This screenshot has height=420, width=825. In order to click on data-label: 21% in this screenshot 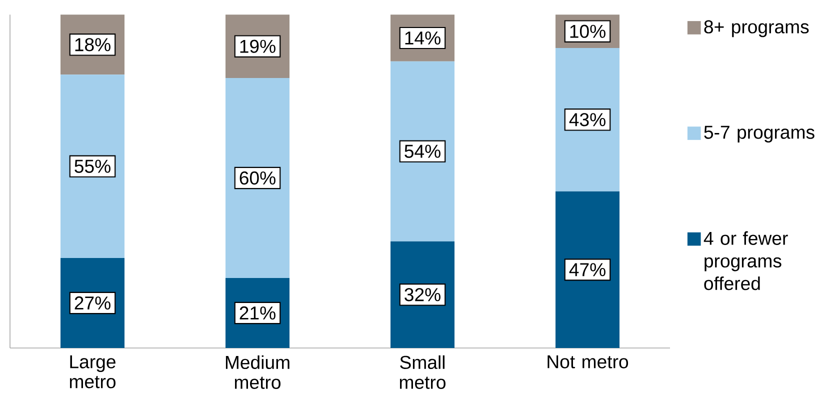, I will do `click(258, 313)`.